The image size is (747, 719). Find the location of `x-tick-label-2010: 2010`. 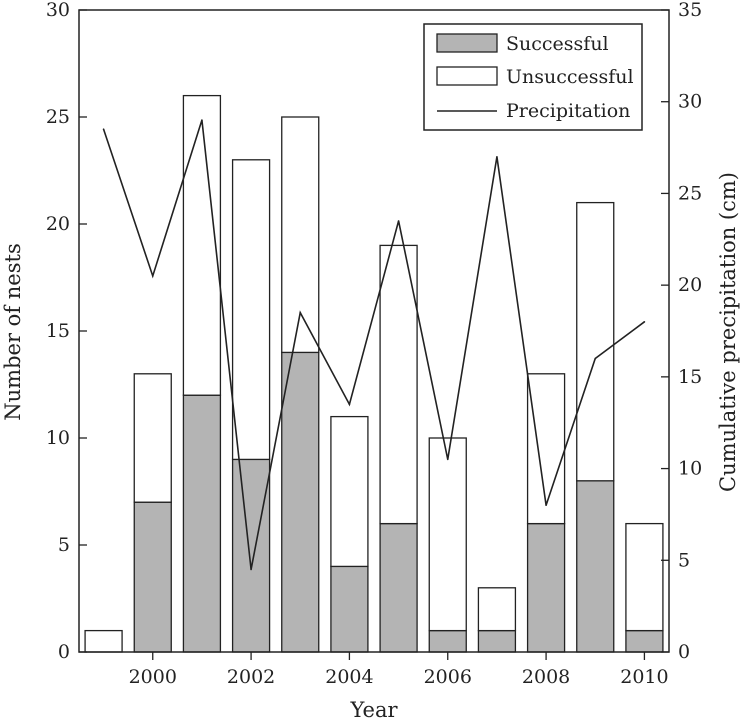

x-tick-label-2010: 2010 is located at coordinates (644, 677).